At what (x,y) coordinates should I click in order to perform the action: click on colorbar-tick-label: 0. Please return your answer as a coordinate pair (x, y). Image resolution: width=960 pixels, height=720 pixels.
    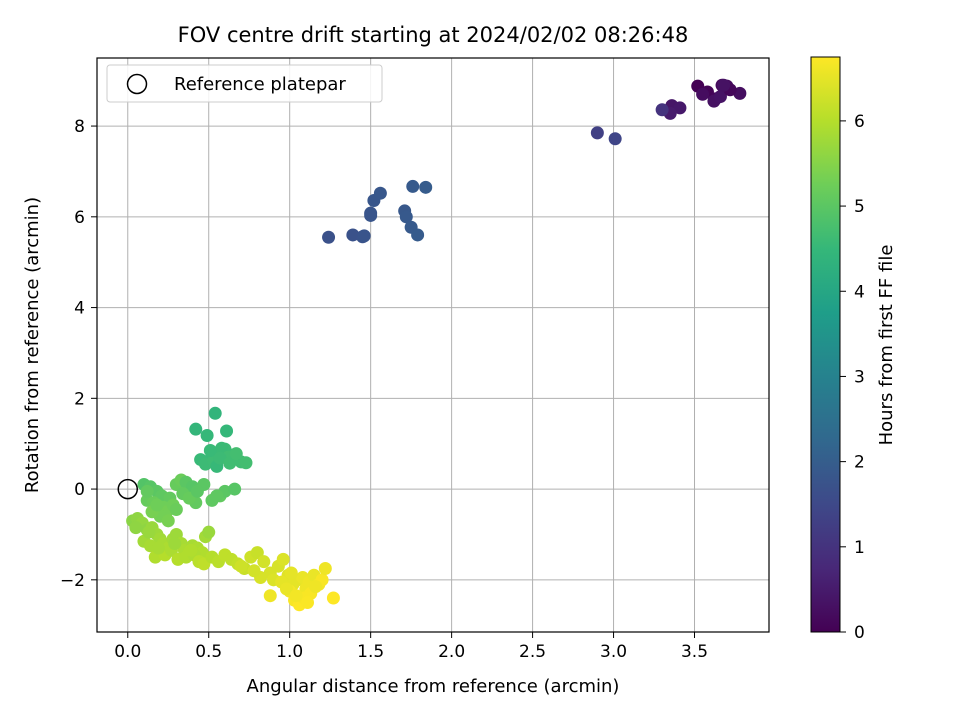
    Looking at the image, I should click on (859, 633).